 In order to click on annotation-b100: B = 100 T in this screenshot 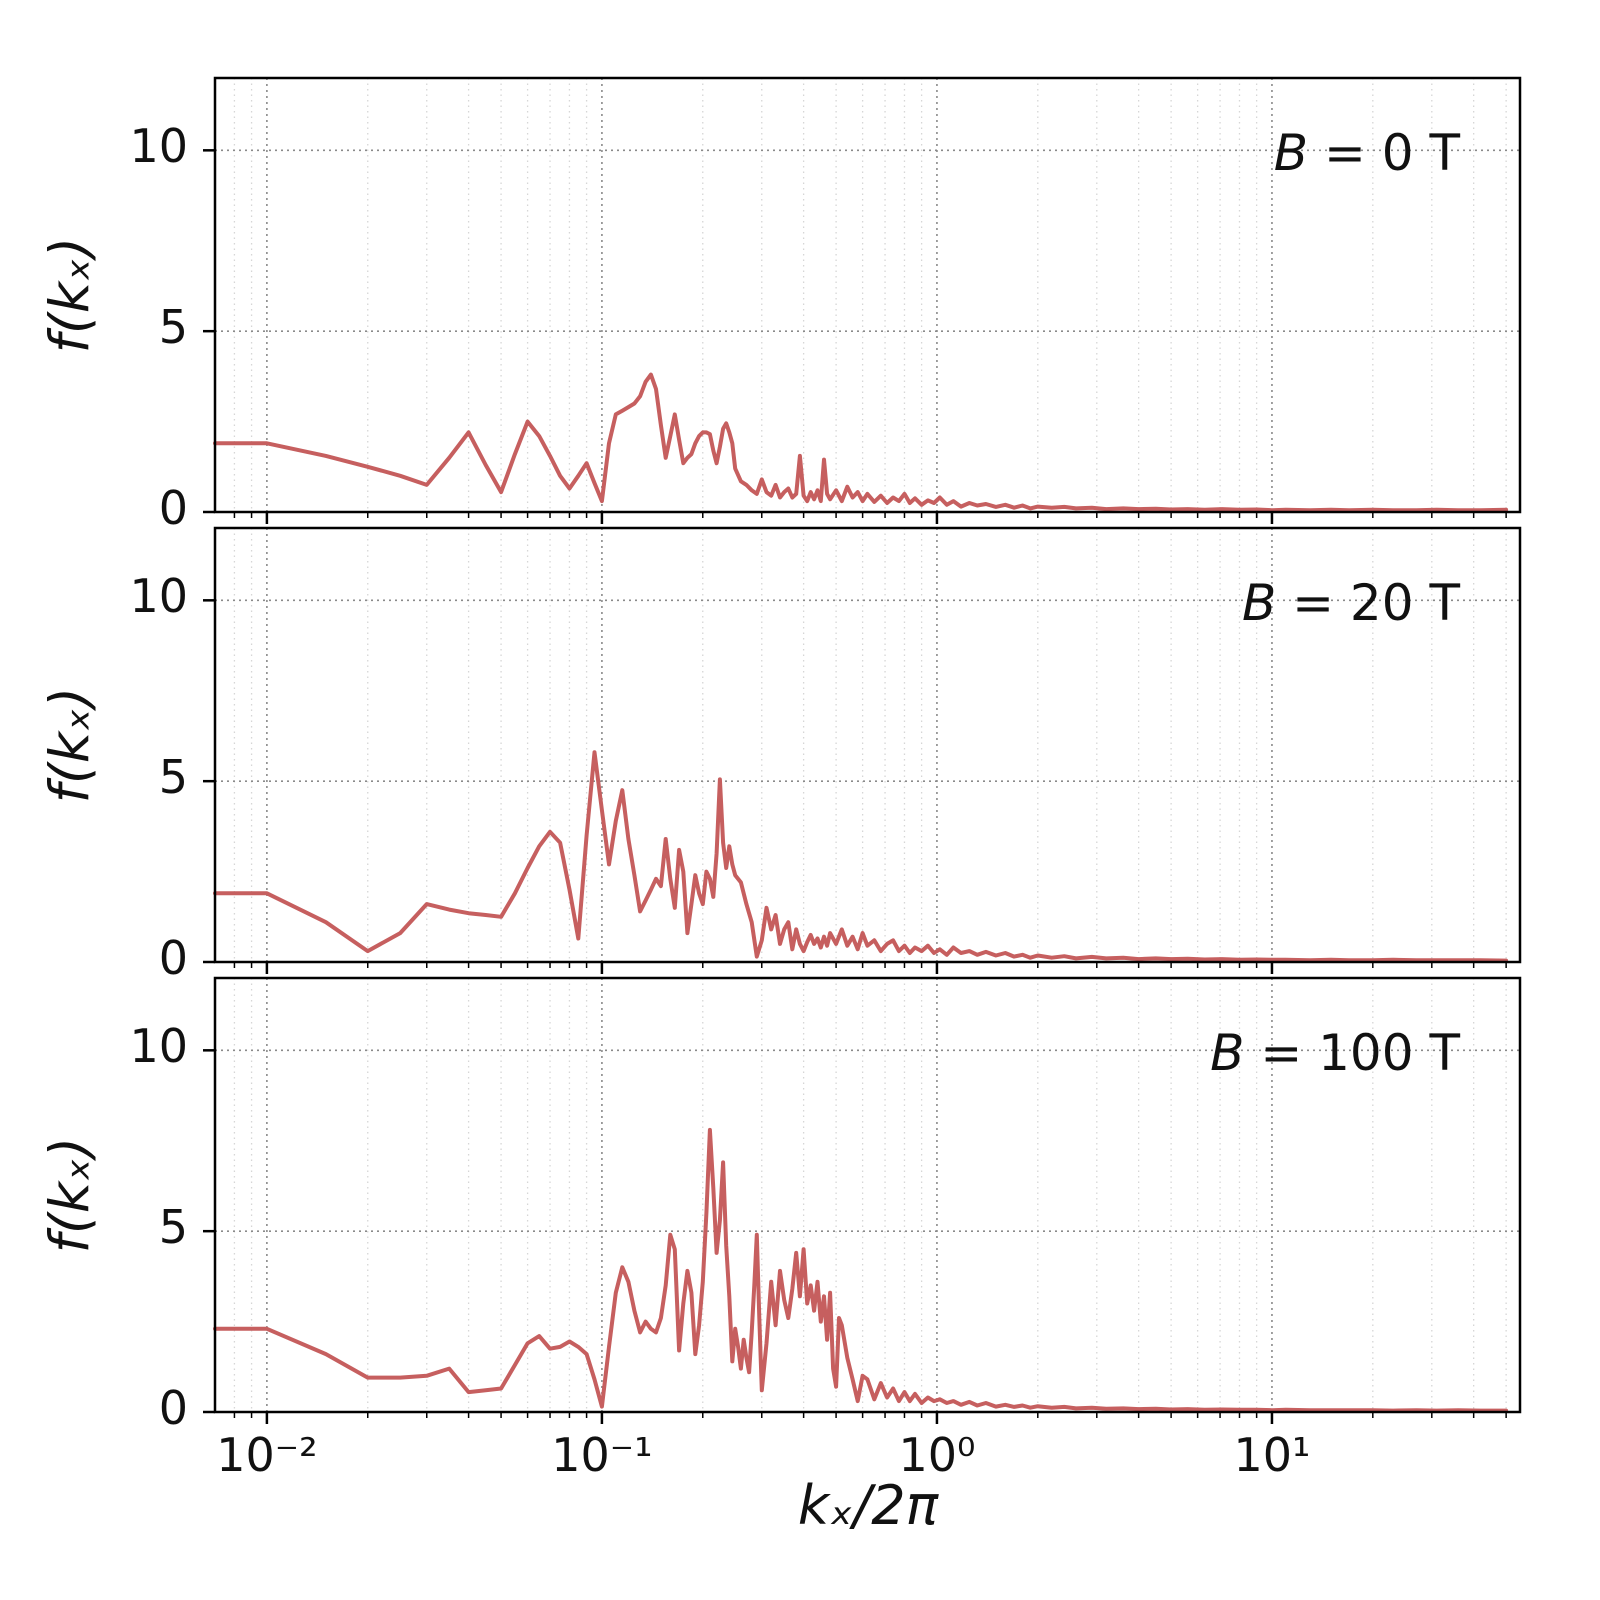, I will do `click(1335, 1053)`.